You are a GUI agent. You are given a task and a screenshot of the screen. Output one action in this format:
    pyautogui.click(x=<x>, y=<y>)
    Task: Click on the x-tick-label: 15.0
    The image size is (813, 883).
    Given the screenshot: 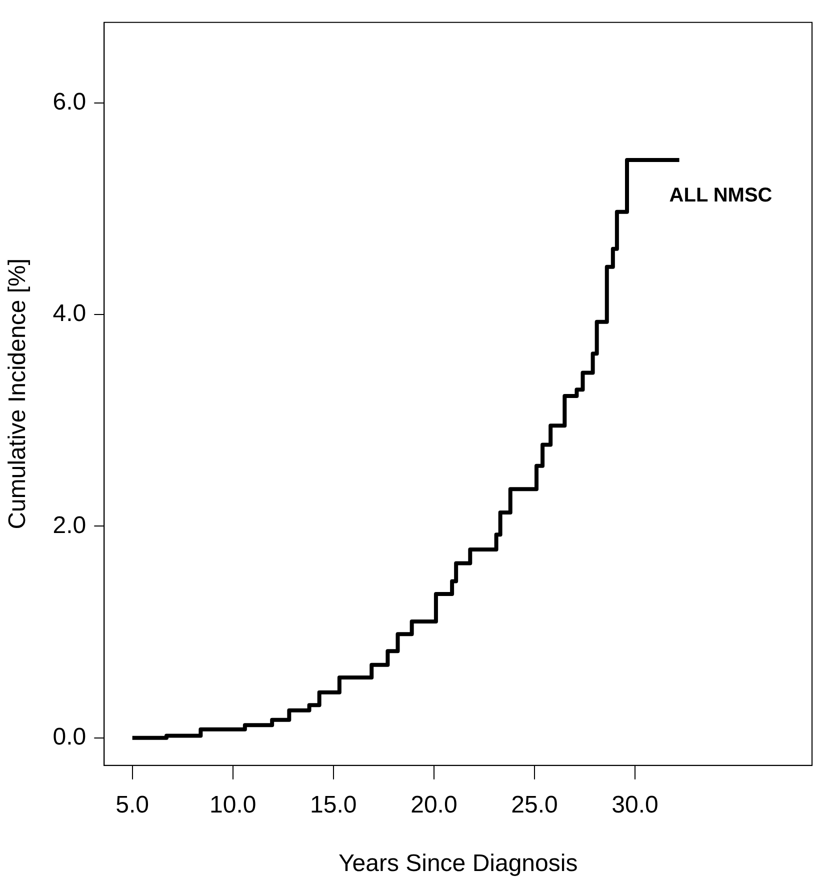 What is the action you would take?
    pyautogui.click(x=333, y=804)
    